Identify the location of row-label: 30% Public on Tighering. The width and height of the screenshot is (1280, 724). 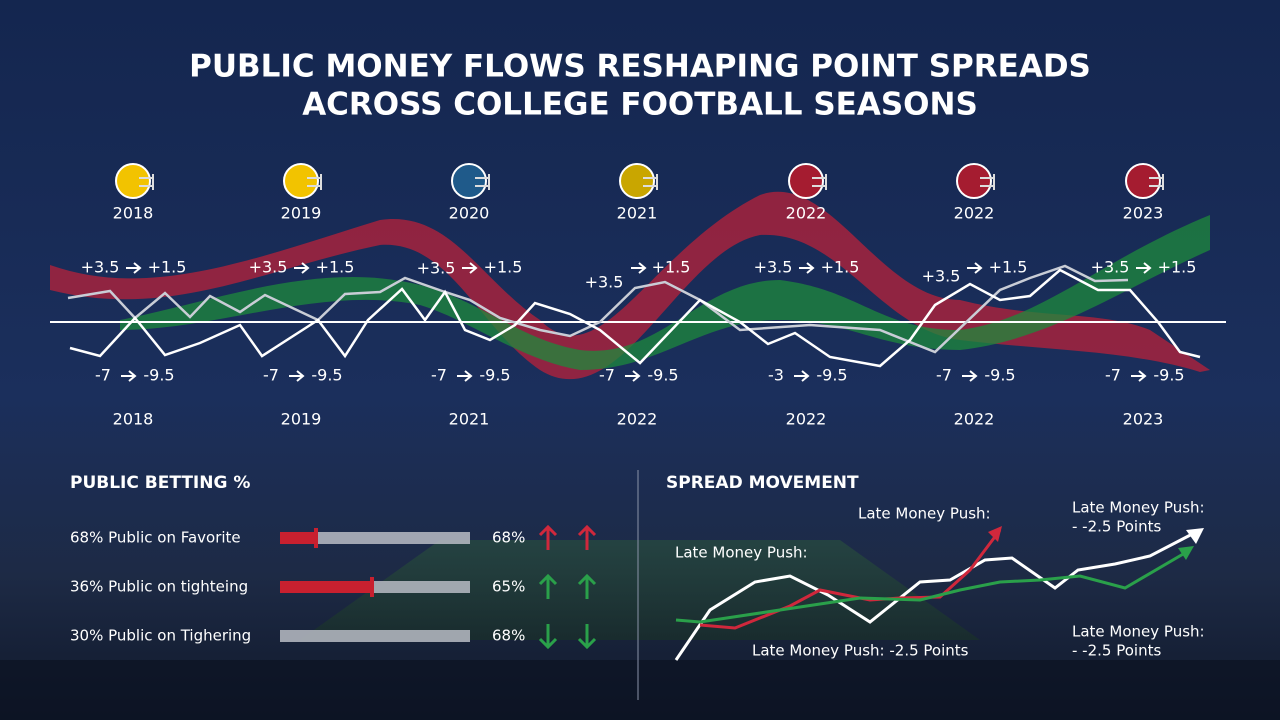
(160, 636).